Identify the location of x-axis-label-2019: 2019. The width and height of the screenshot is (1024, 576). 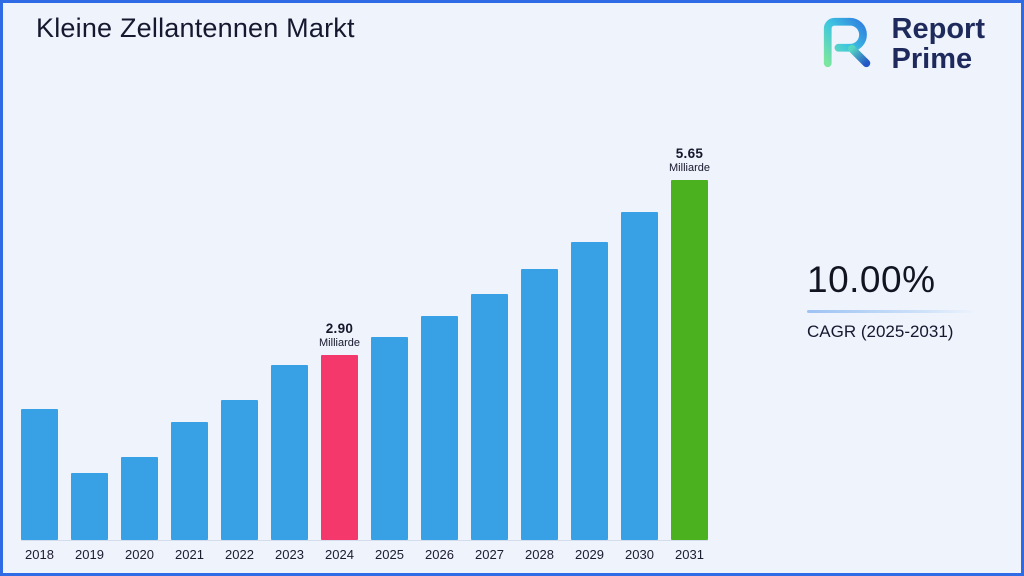
(89, 554).